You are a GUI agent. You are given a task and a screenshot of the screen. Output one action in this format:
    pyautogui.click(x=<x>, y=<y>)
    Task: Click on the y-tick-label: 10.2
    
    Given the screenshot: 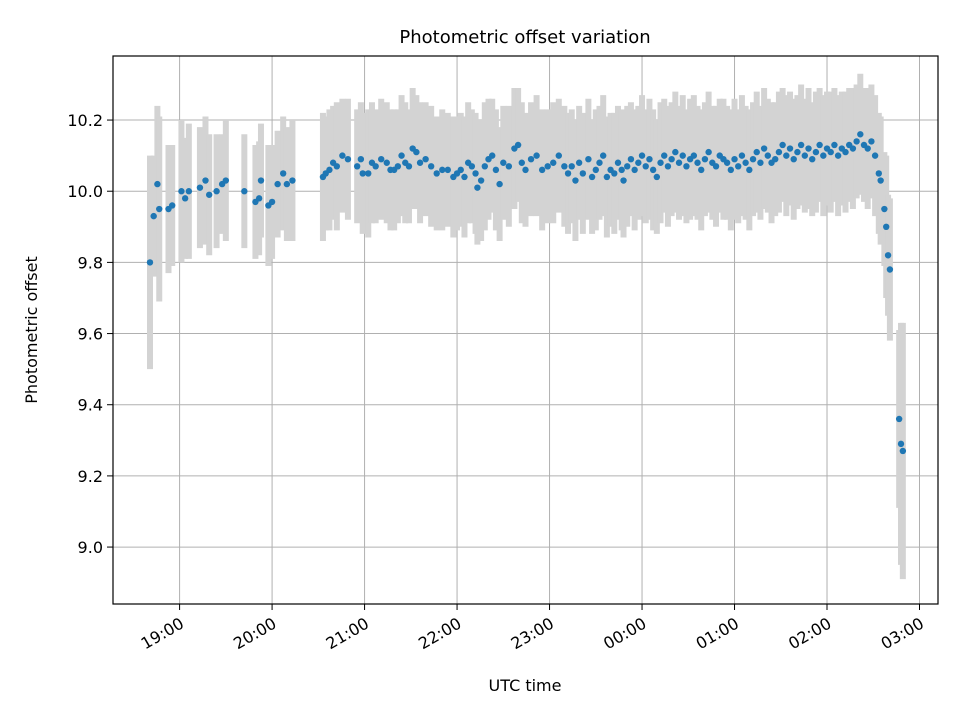 What is the action you would take?
    pyautogui.click(x=85, y=120)
    